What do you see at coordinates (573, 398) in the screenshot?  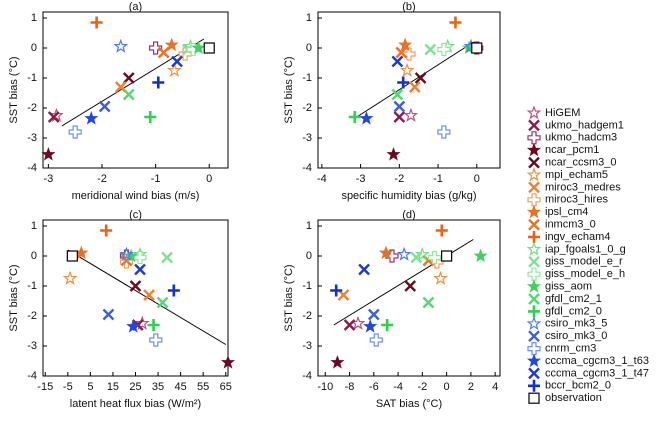 I see `legend-label: observation` at bounding box center [573, 398].